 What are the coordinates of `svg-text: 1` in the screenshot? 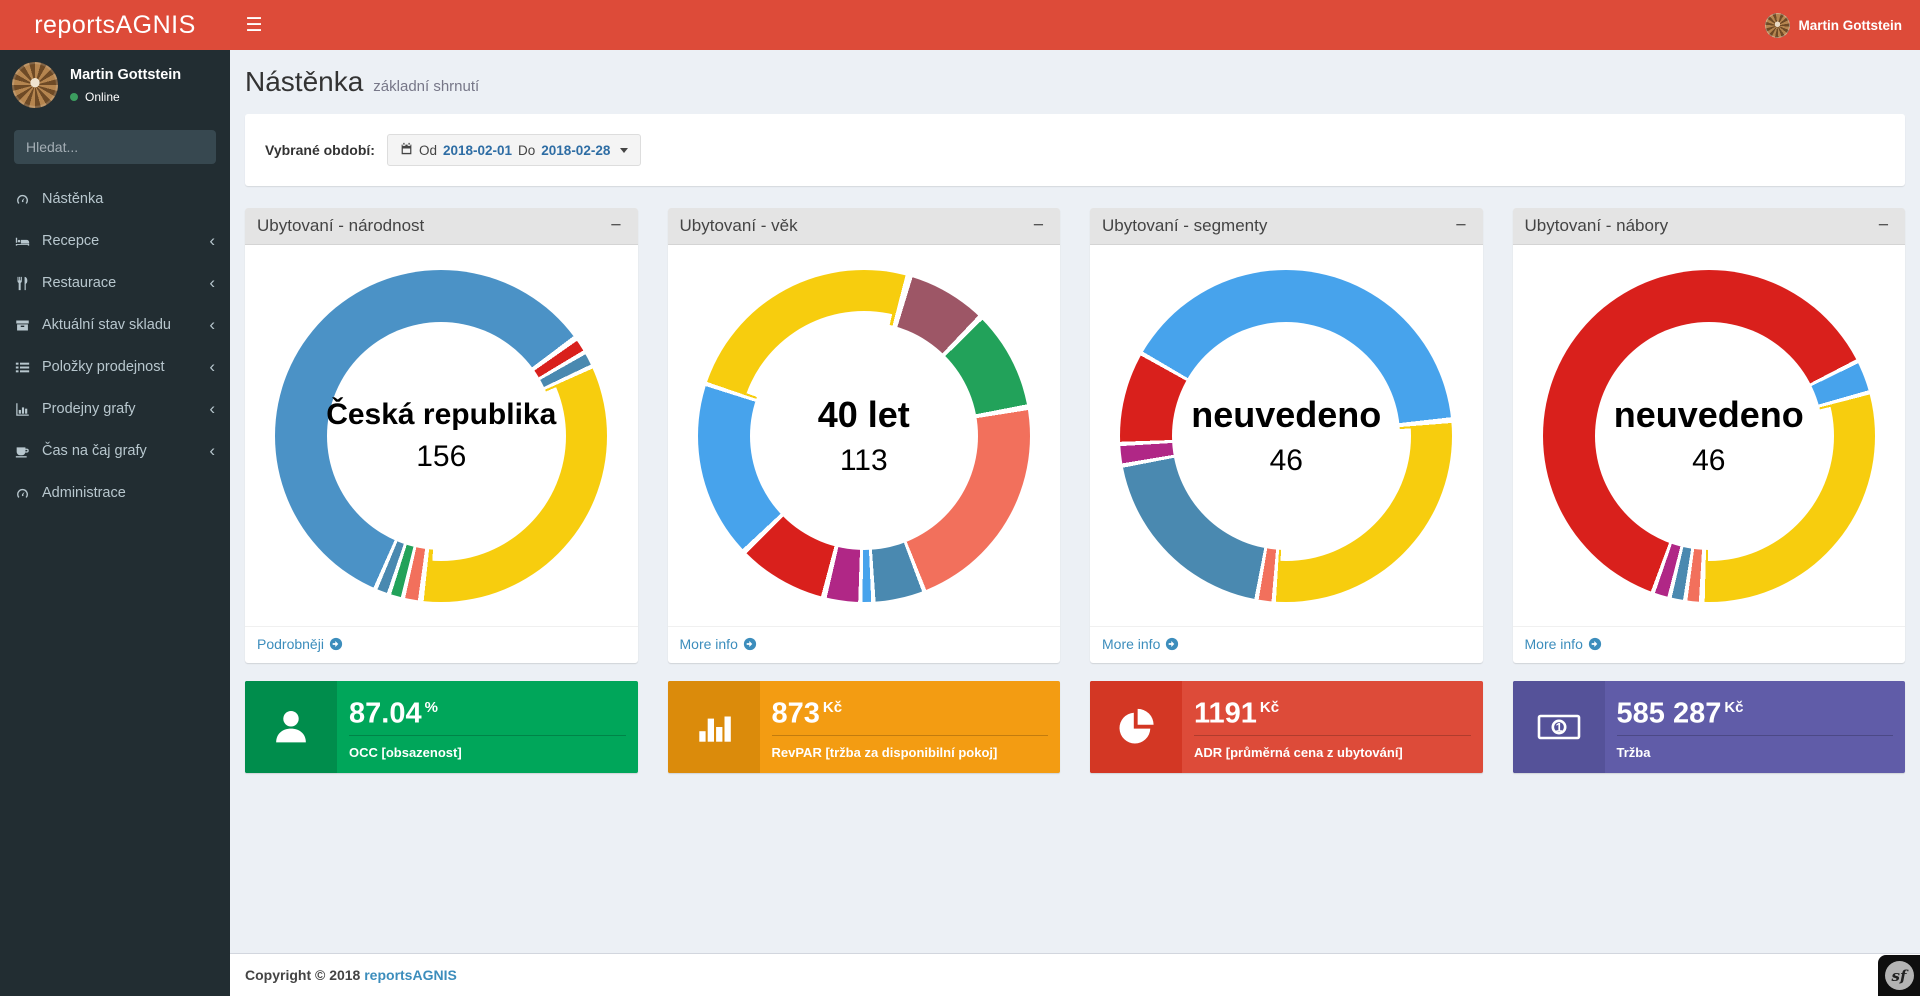 It's located at (1558, 728).